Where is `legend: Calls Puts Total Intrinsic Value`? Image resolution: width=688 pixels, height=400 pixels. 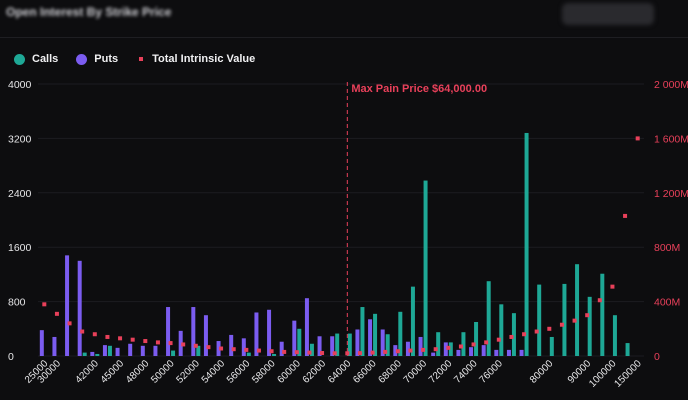
legend: Calls Puts Total Intrinsic Value is located at coordinates (143, 59).